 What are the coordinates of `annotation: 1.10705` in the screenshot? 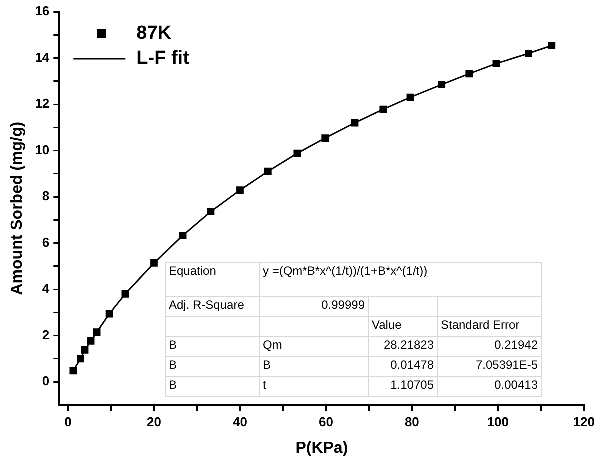 It's located at (403, 386).